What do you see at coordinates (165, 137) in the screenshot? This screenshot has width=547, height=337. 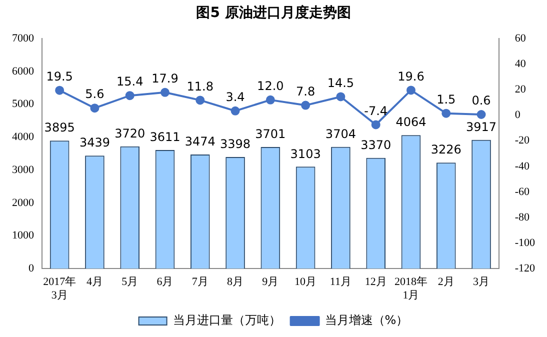 I see `data-label: 3611` at bounding box center [165, 137].